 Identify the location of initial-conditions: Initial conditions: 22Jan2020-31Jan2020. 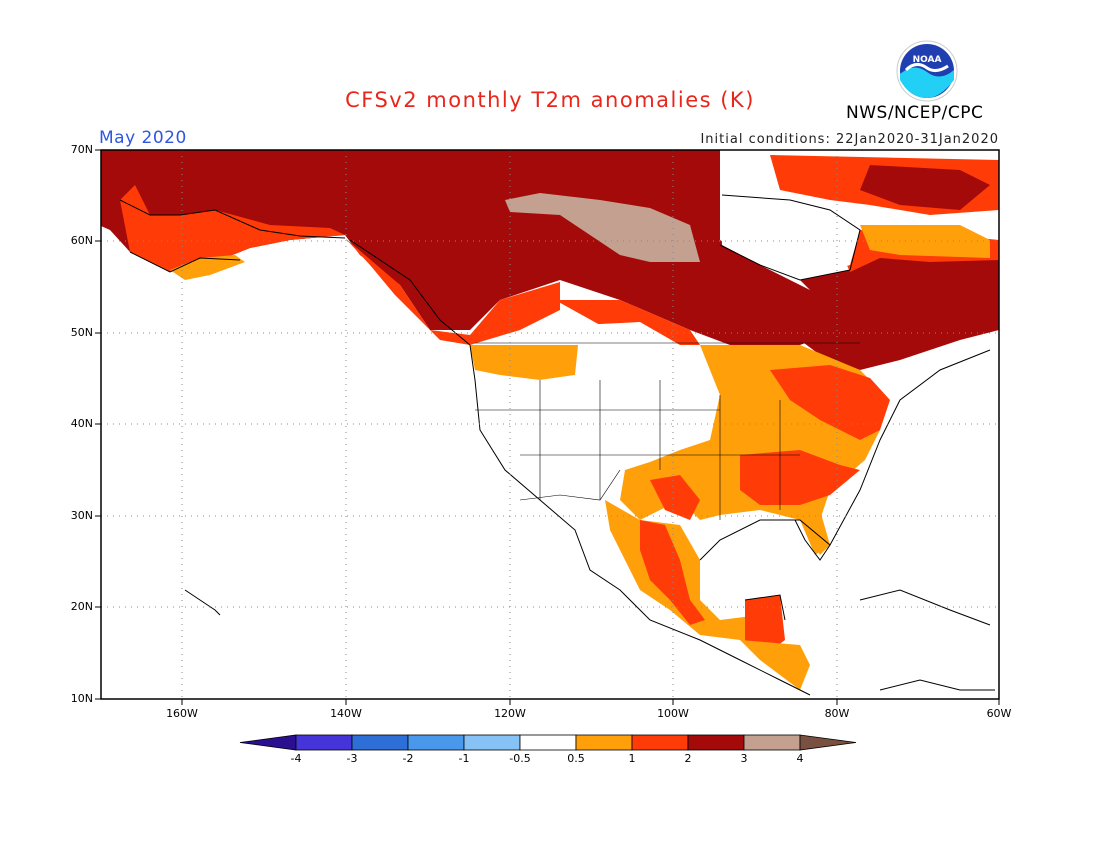
(849, 139).